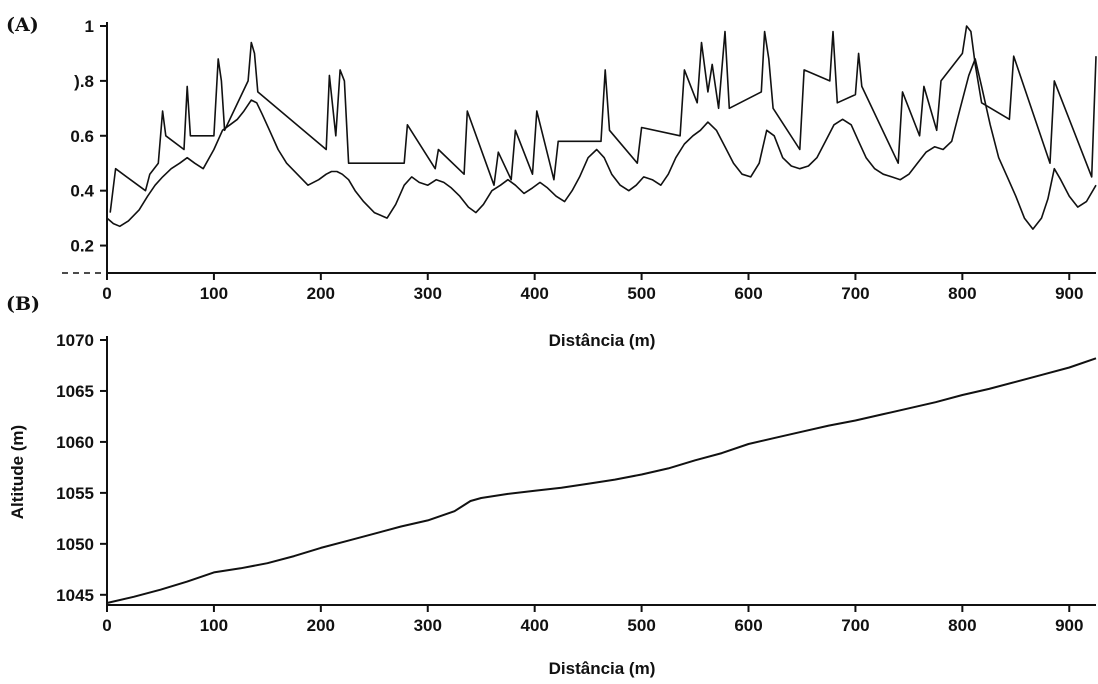 The width and height of the screenshot is (1098, 684). I want to click on panel-b-x-tick-label: 200, so click(321, 625).